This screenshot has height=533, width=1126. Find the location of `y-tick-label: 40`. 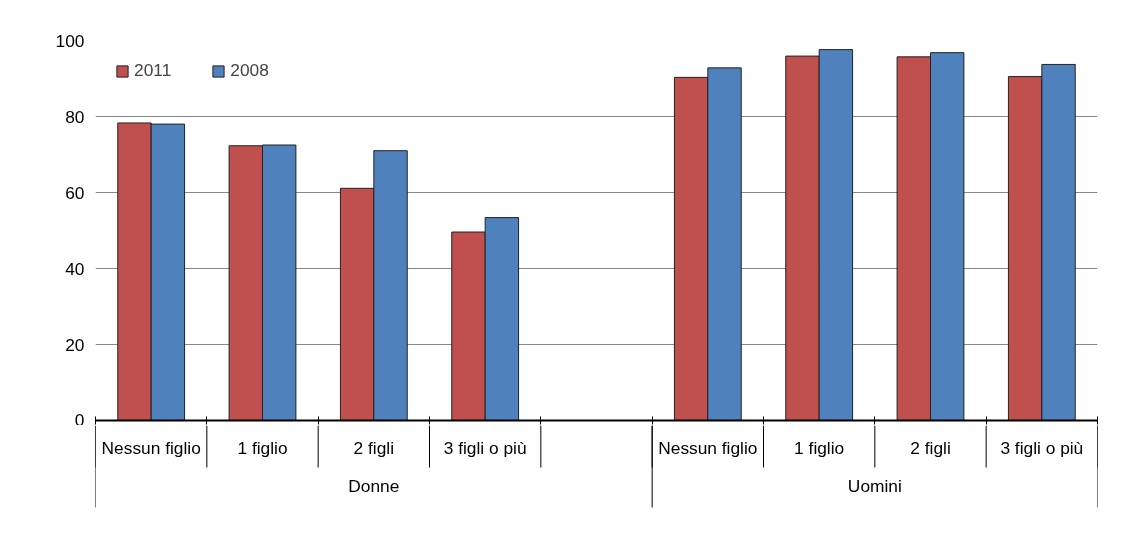

y-tick-label: 40 is located at coordinates (75, 268).